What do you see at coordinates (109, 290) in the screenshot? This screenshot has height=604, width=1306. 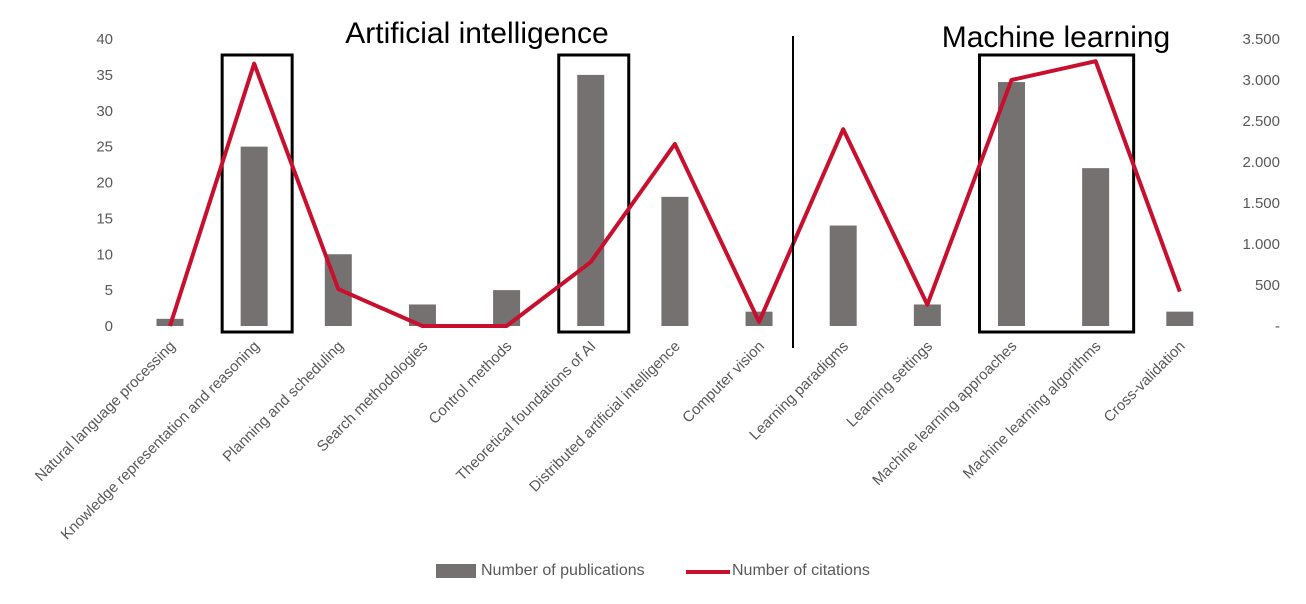 I see `left-axis-tick-label: 5` at bounding box center [109, 290].